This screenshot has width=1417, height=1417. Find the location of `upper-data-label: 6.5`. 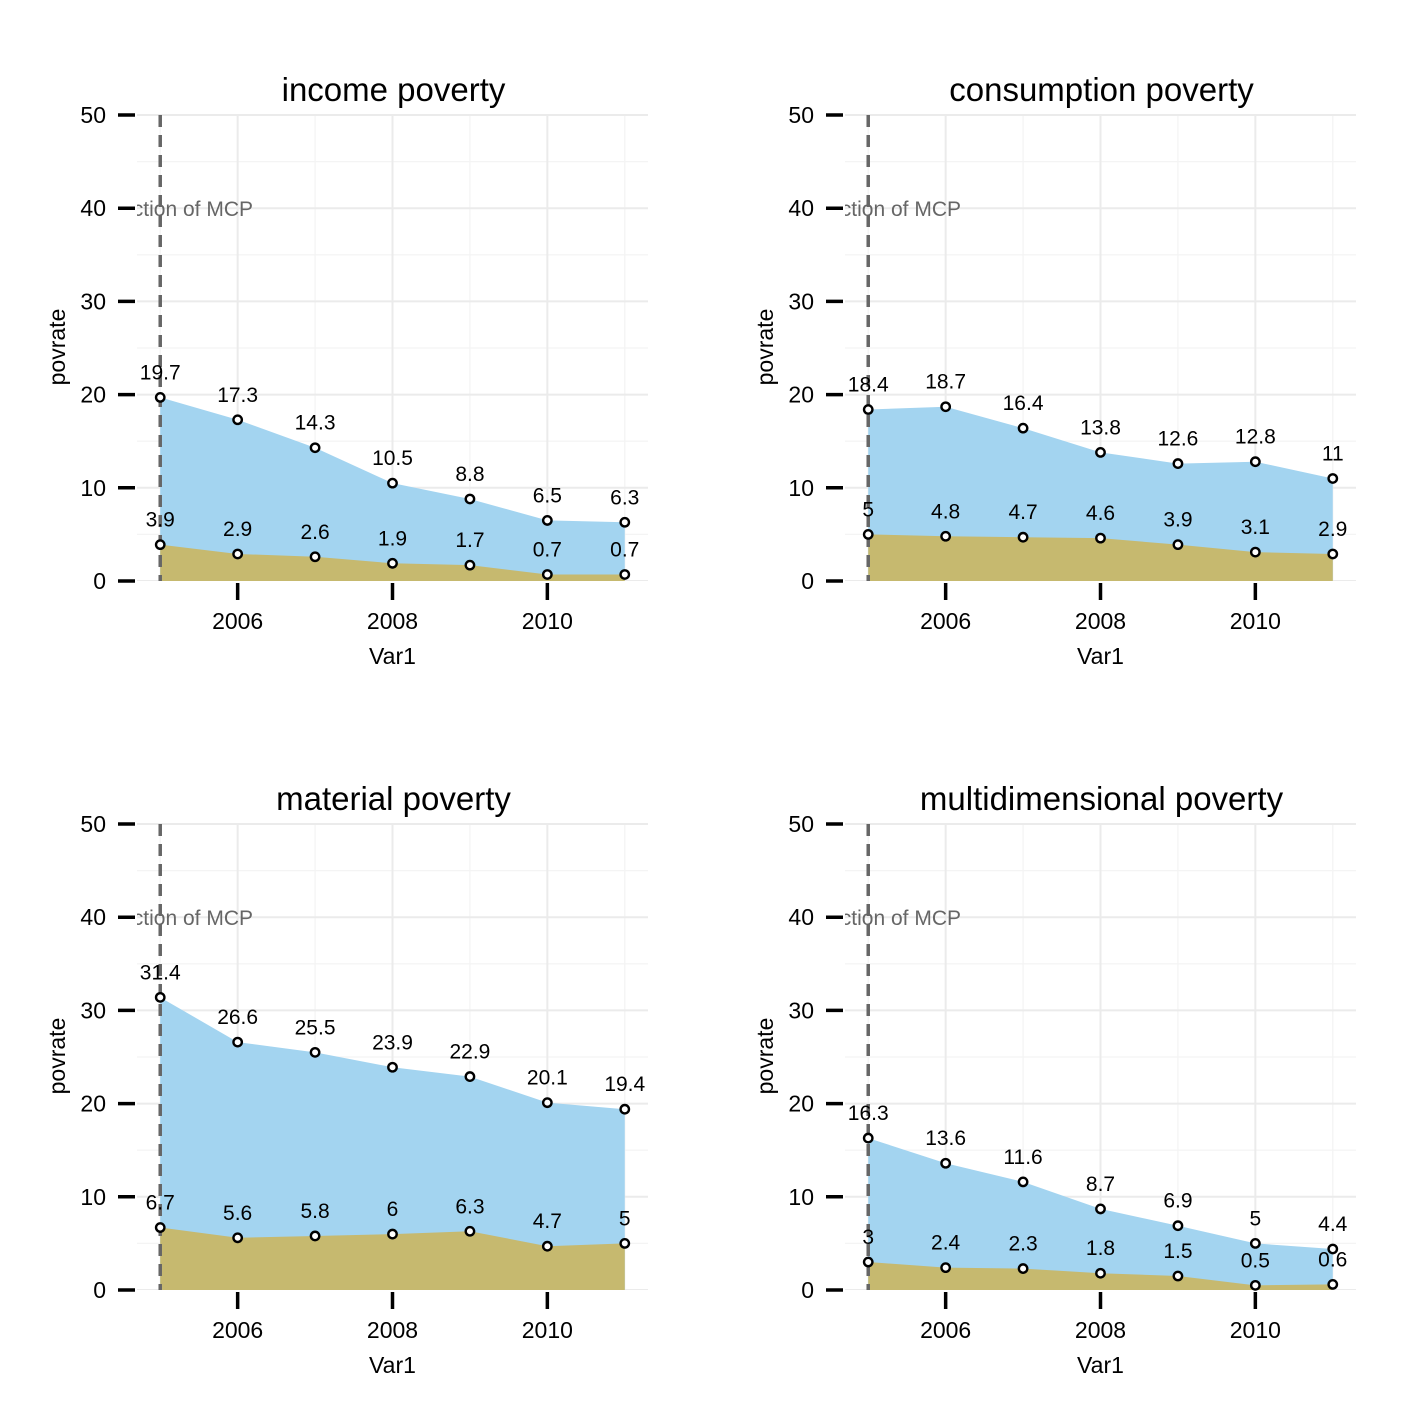

upper-data-label: 6.5 is located at coordinates (547, 495).